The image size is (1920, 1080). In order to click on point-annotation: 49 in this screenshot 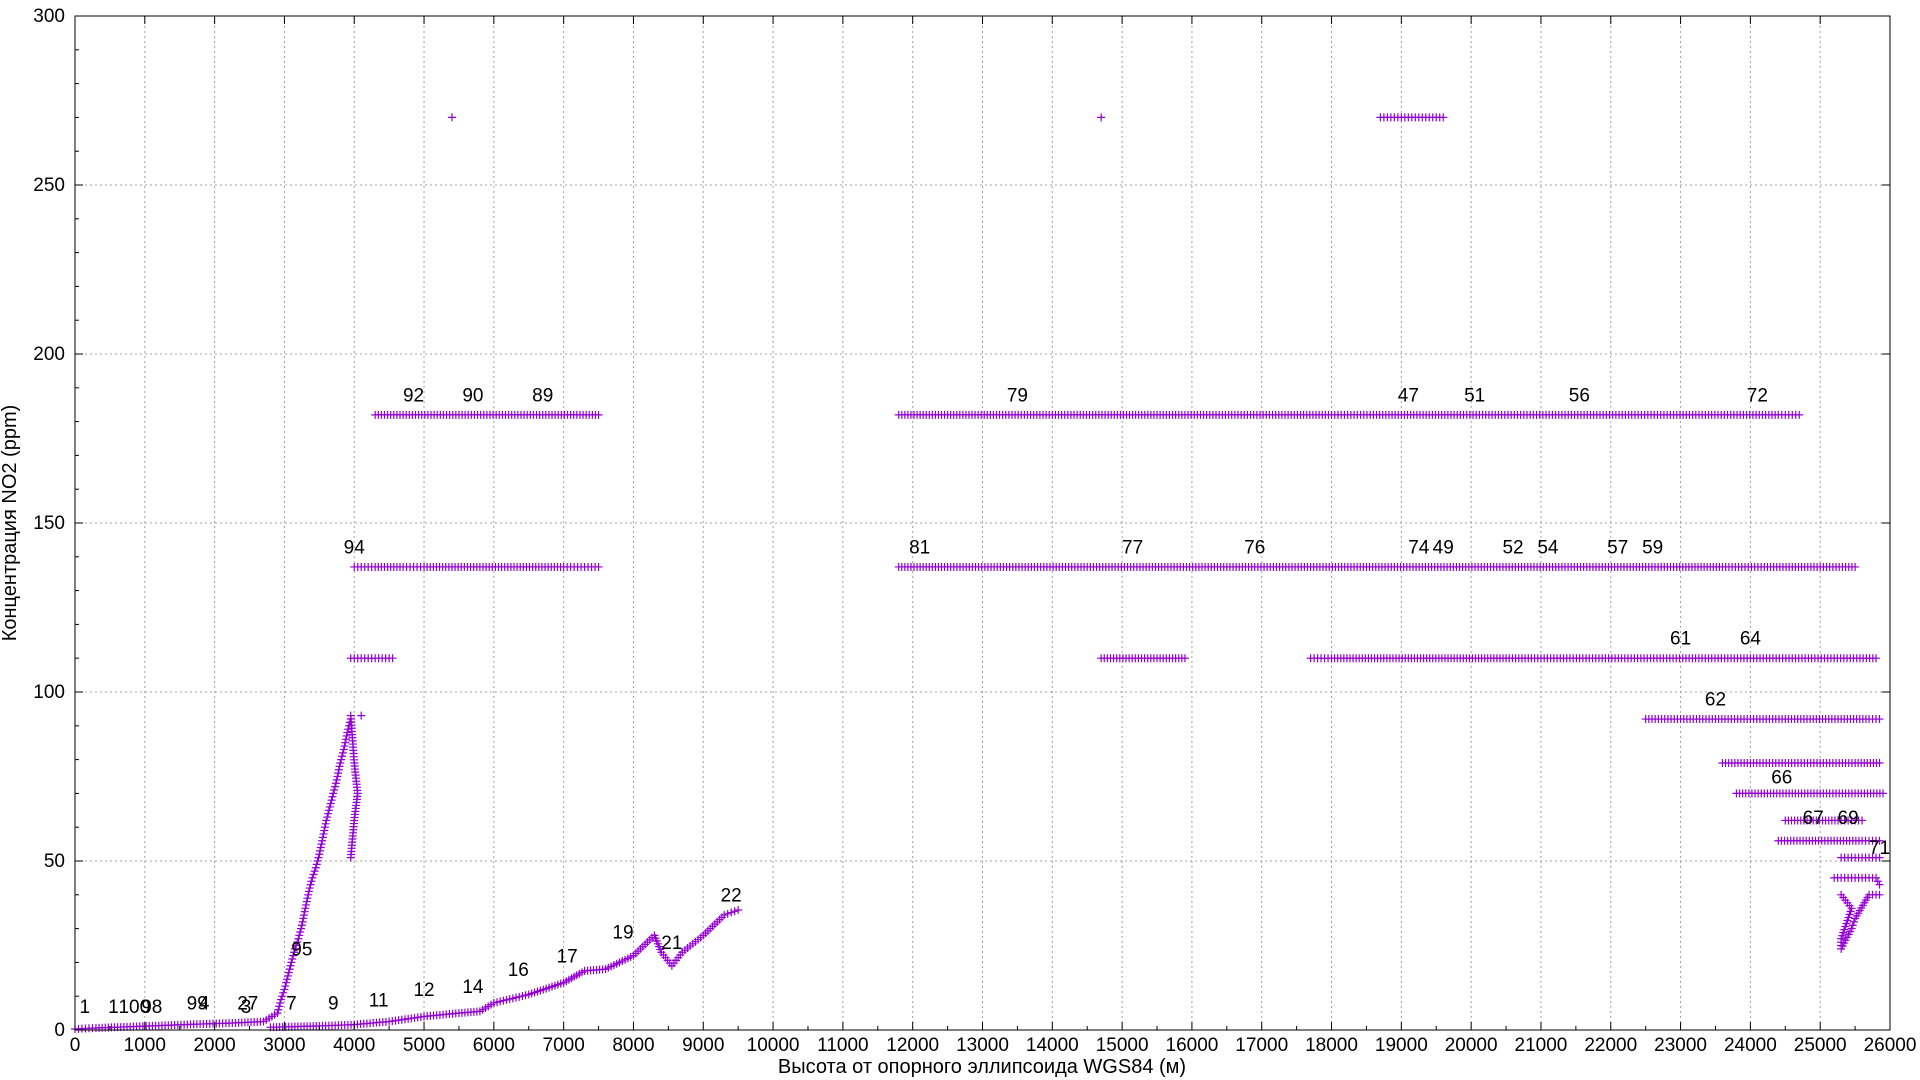, I will do `click(1443, 547)`.